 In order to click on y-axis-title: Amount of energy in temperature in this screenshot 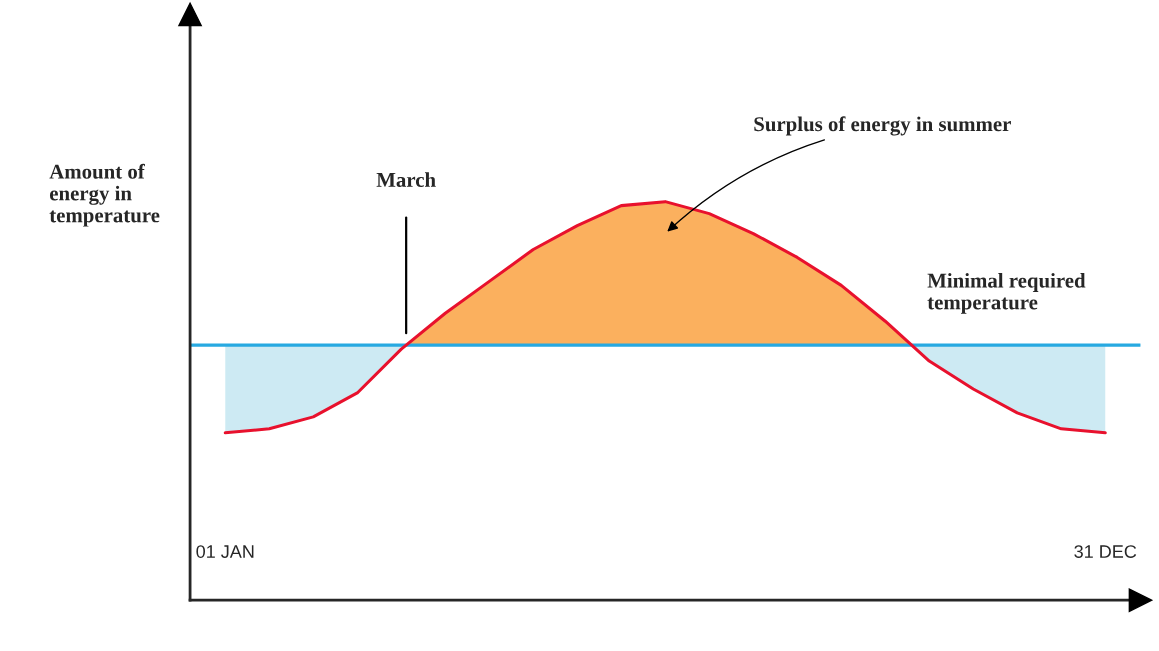, I will do `click(104, 195)`.